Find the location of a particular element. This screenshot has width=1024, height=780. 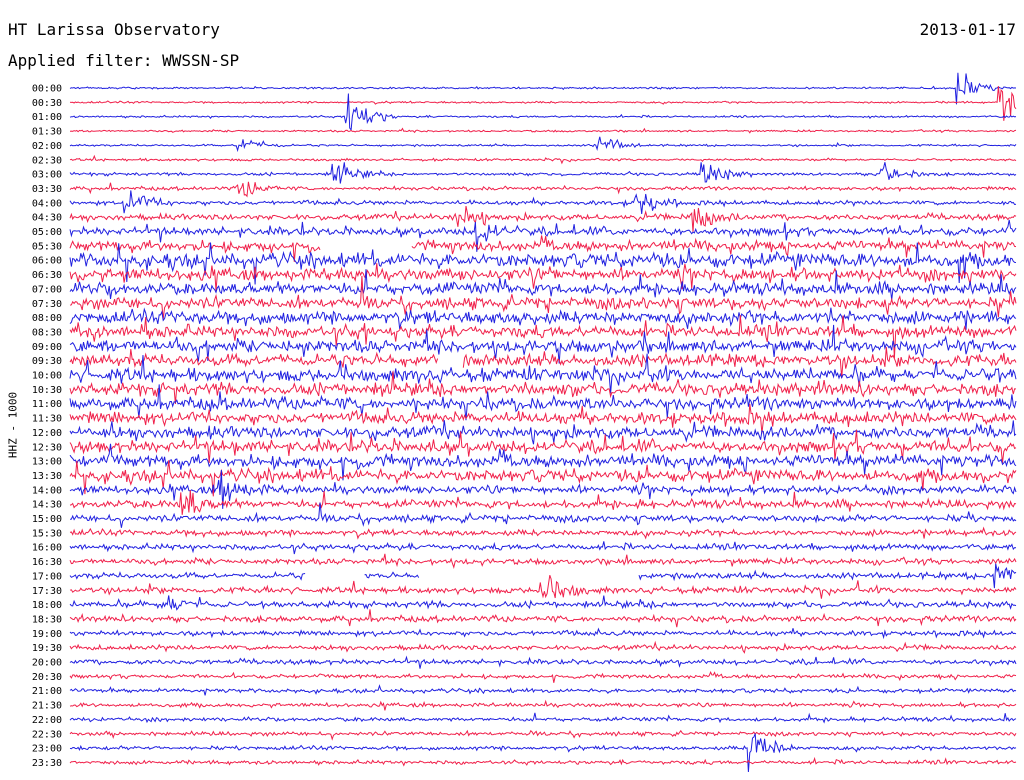

time-tick-0900: 09:00 is located at coordinates (47, 347).